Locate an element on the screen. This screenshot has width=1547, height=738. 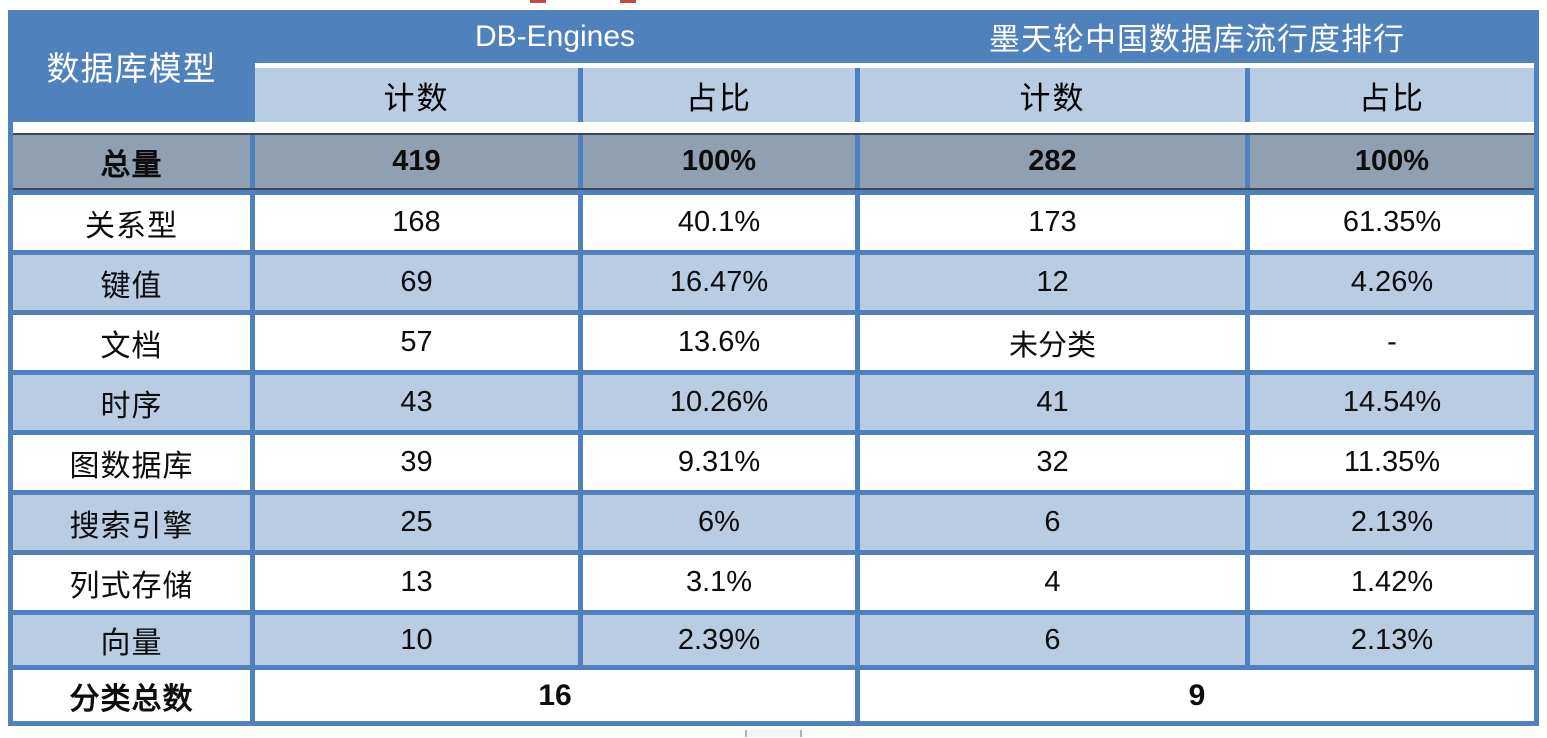
footer-row: 分类总数 16 9 is located at coordinates (773, 695).